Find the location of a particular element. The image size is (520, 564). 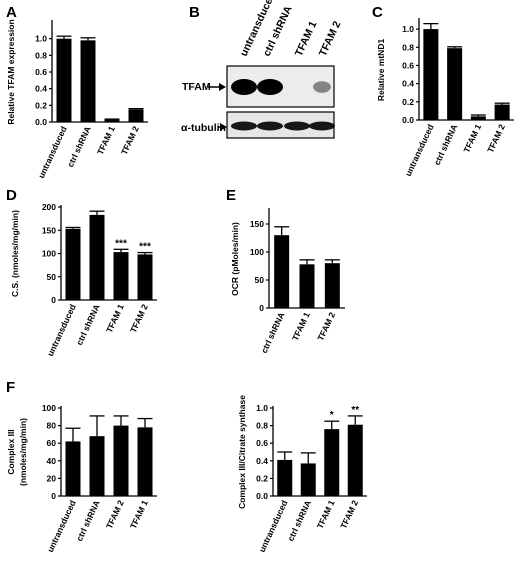

panel-letter-d: D is located at coordinates (11, 195).